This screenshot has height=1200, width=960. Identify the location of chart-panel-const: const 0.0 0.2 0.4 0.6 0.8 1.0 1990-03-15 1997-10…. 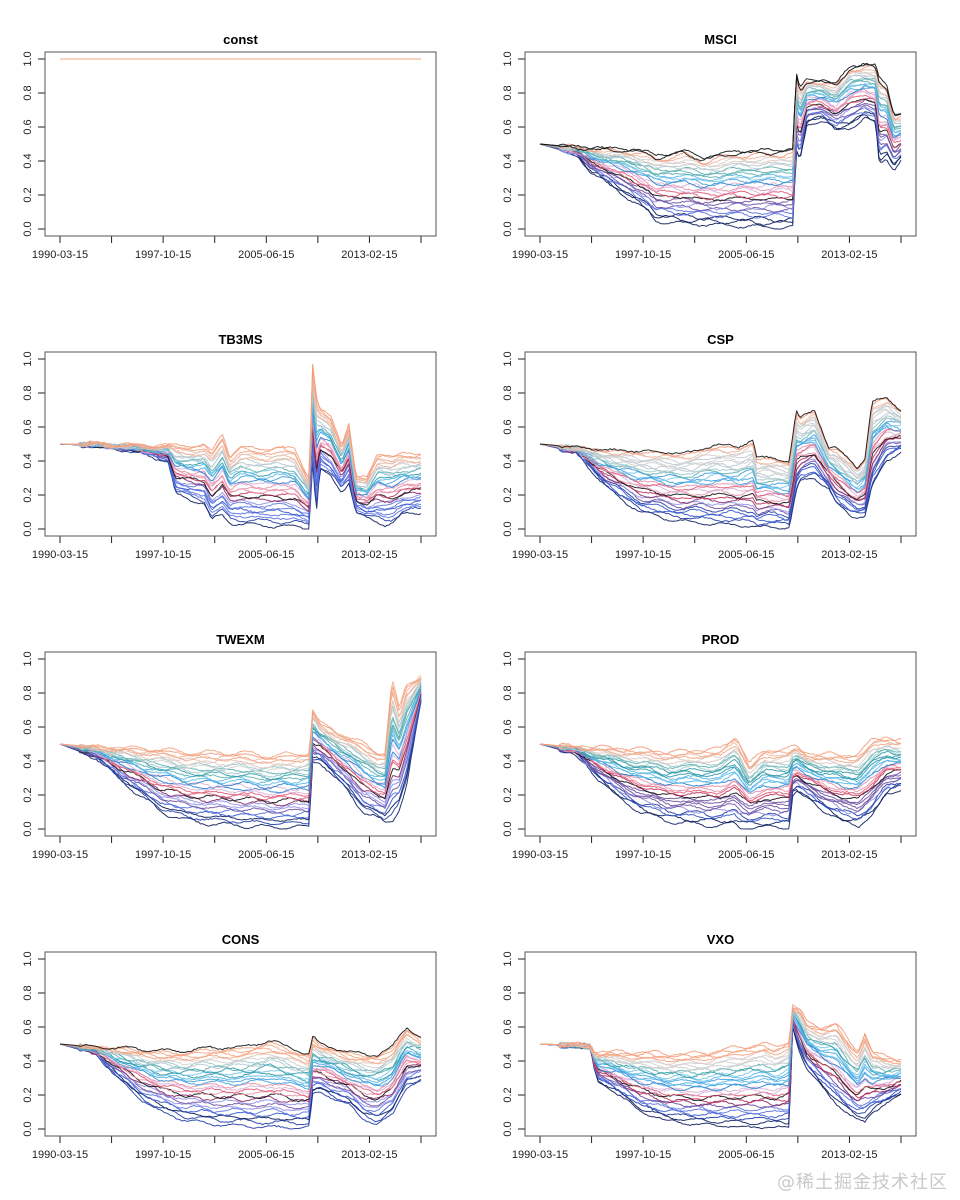
(229, 146).